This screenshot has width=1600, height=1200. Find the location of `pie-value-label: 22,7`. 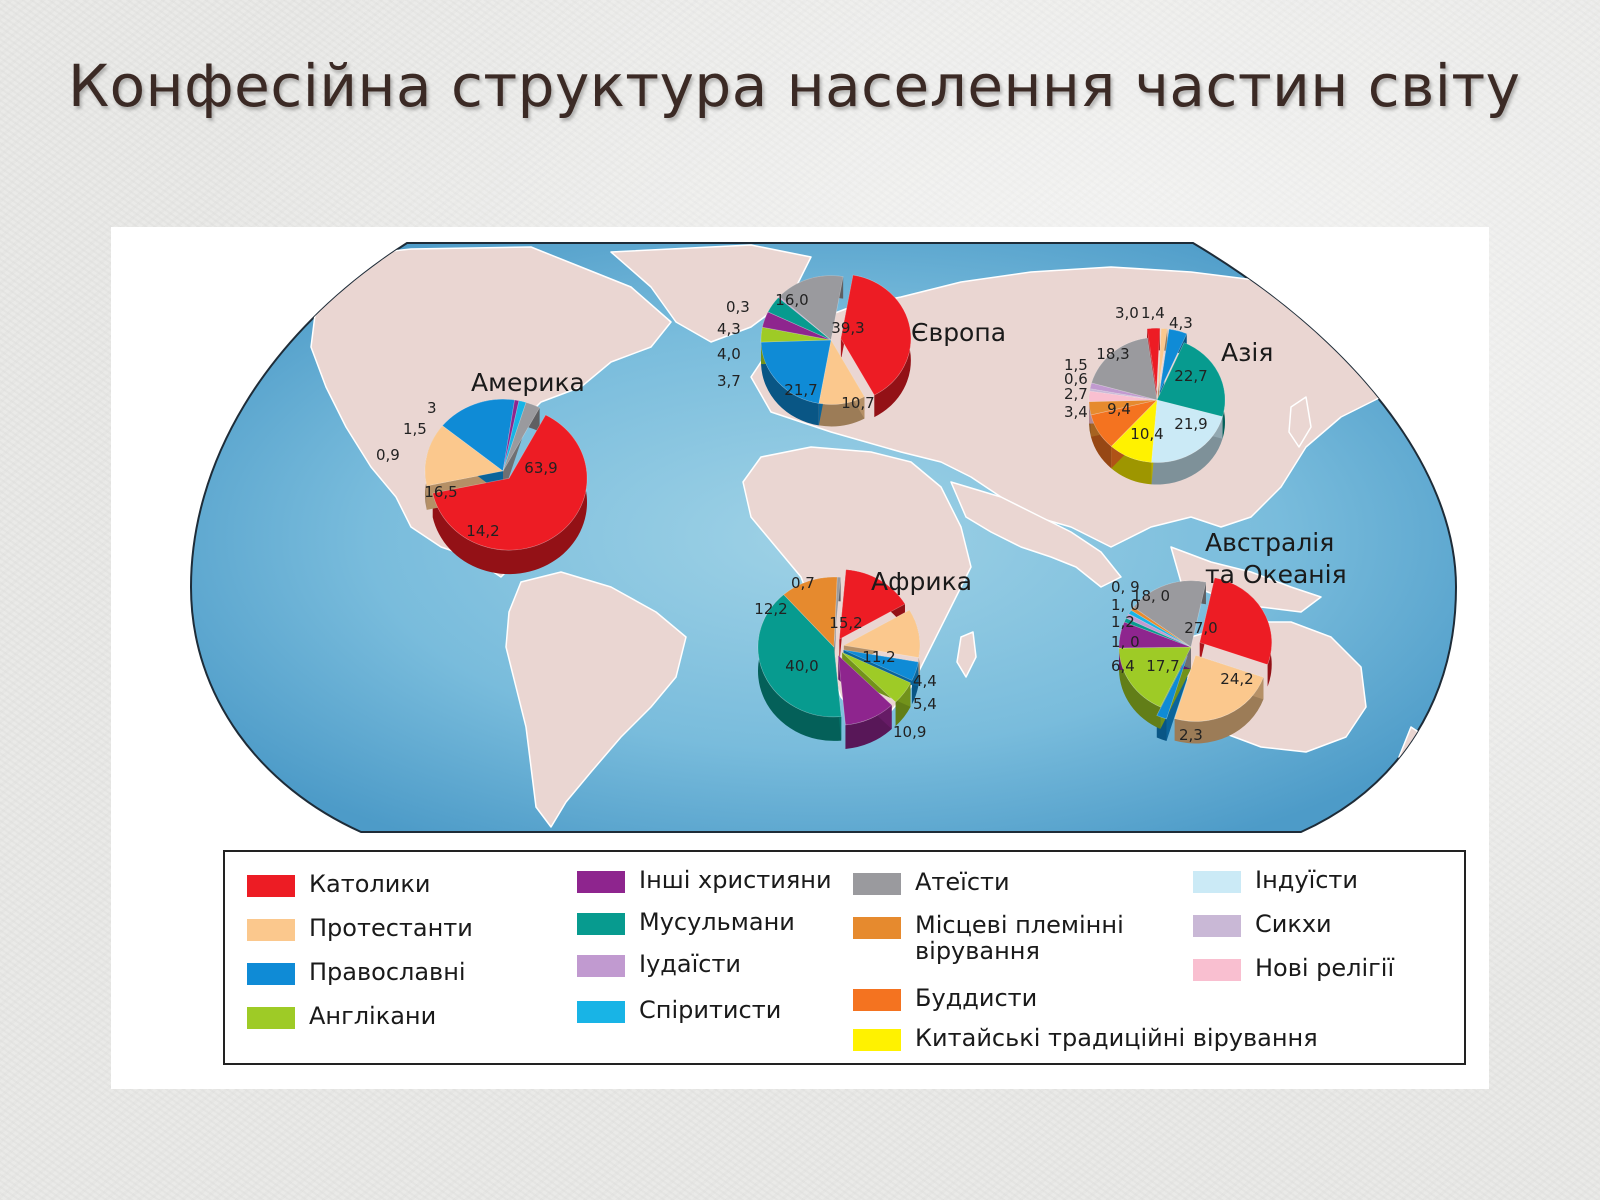

pie-value-label: 22,7 is located at coordinates (1190, 376).